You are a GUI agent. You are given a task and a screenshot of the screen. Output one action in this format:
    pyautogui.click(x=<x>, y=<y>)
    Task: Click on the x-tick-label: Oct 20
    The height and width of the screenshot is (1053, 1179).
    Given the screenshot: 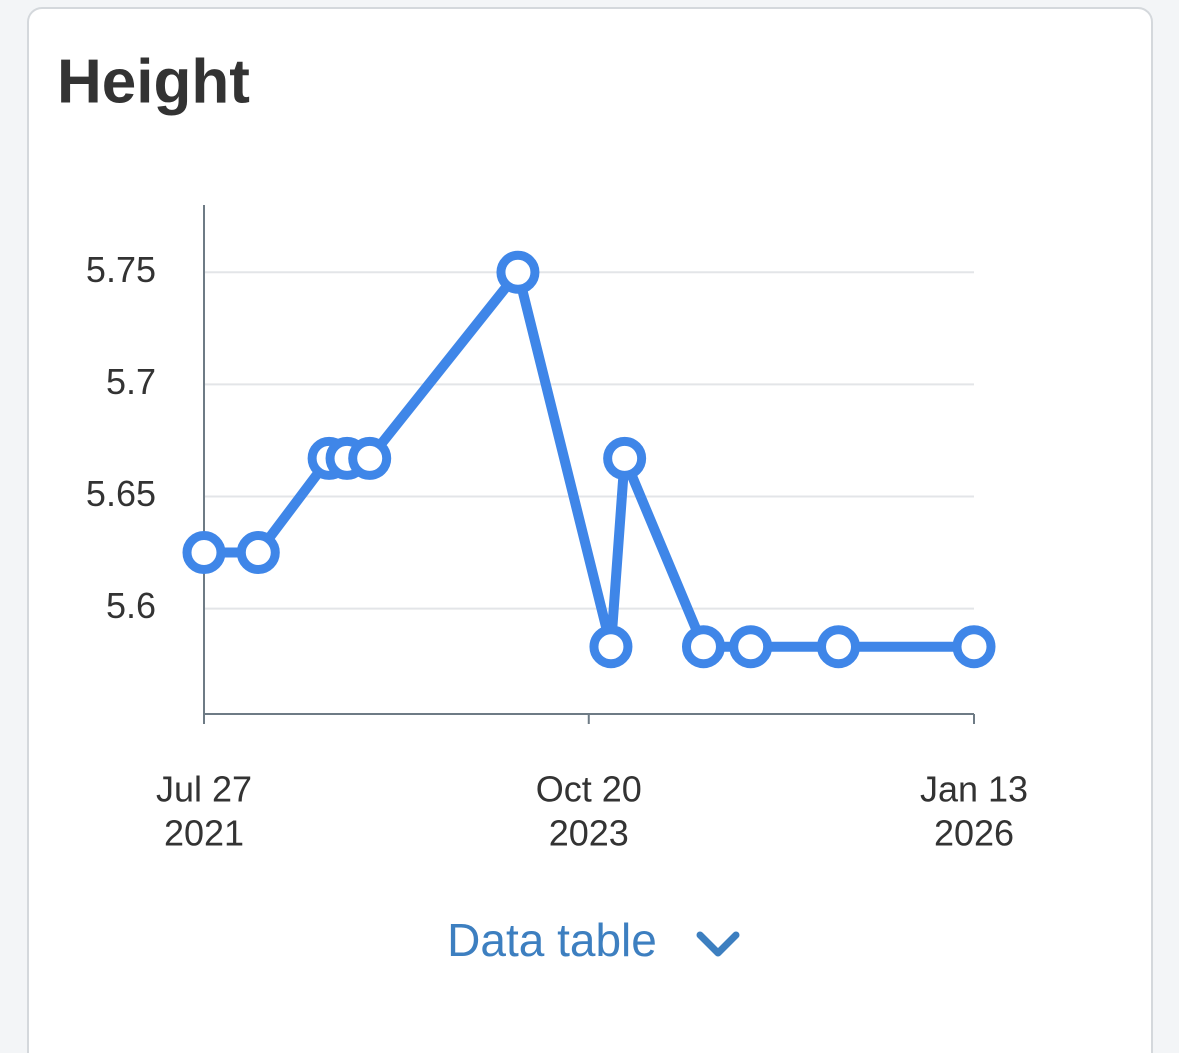 What is the action you would take?
    pyautogui.click(x=589, y=789)
    